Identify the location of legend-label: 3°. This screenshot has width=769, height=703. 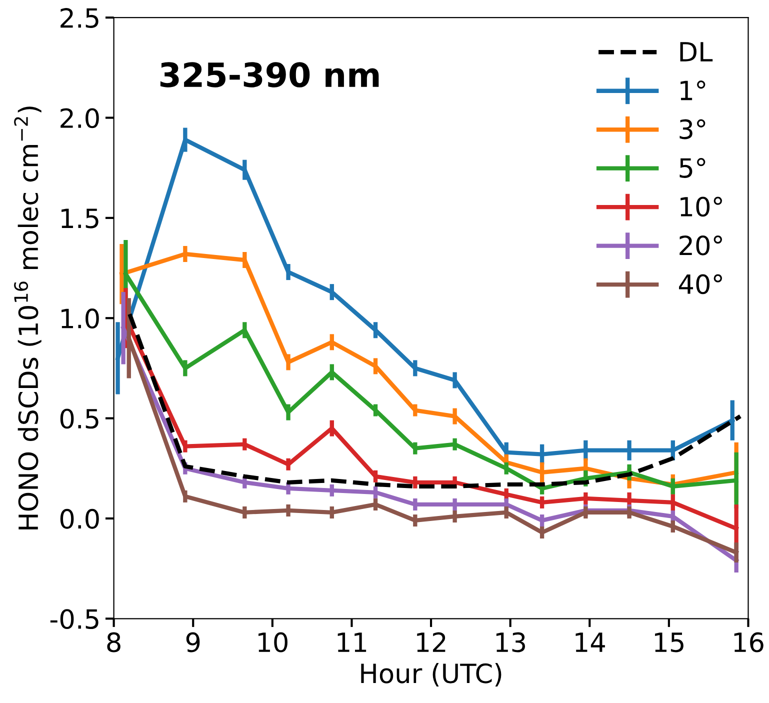
(693, 129).